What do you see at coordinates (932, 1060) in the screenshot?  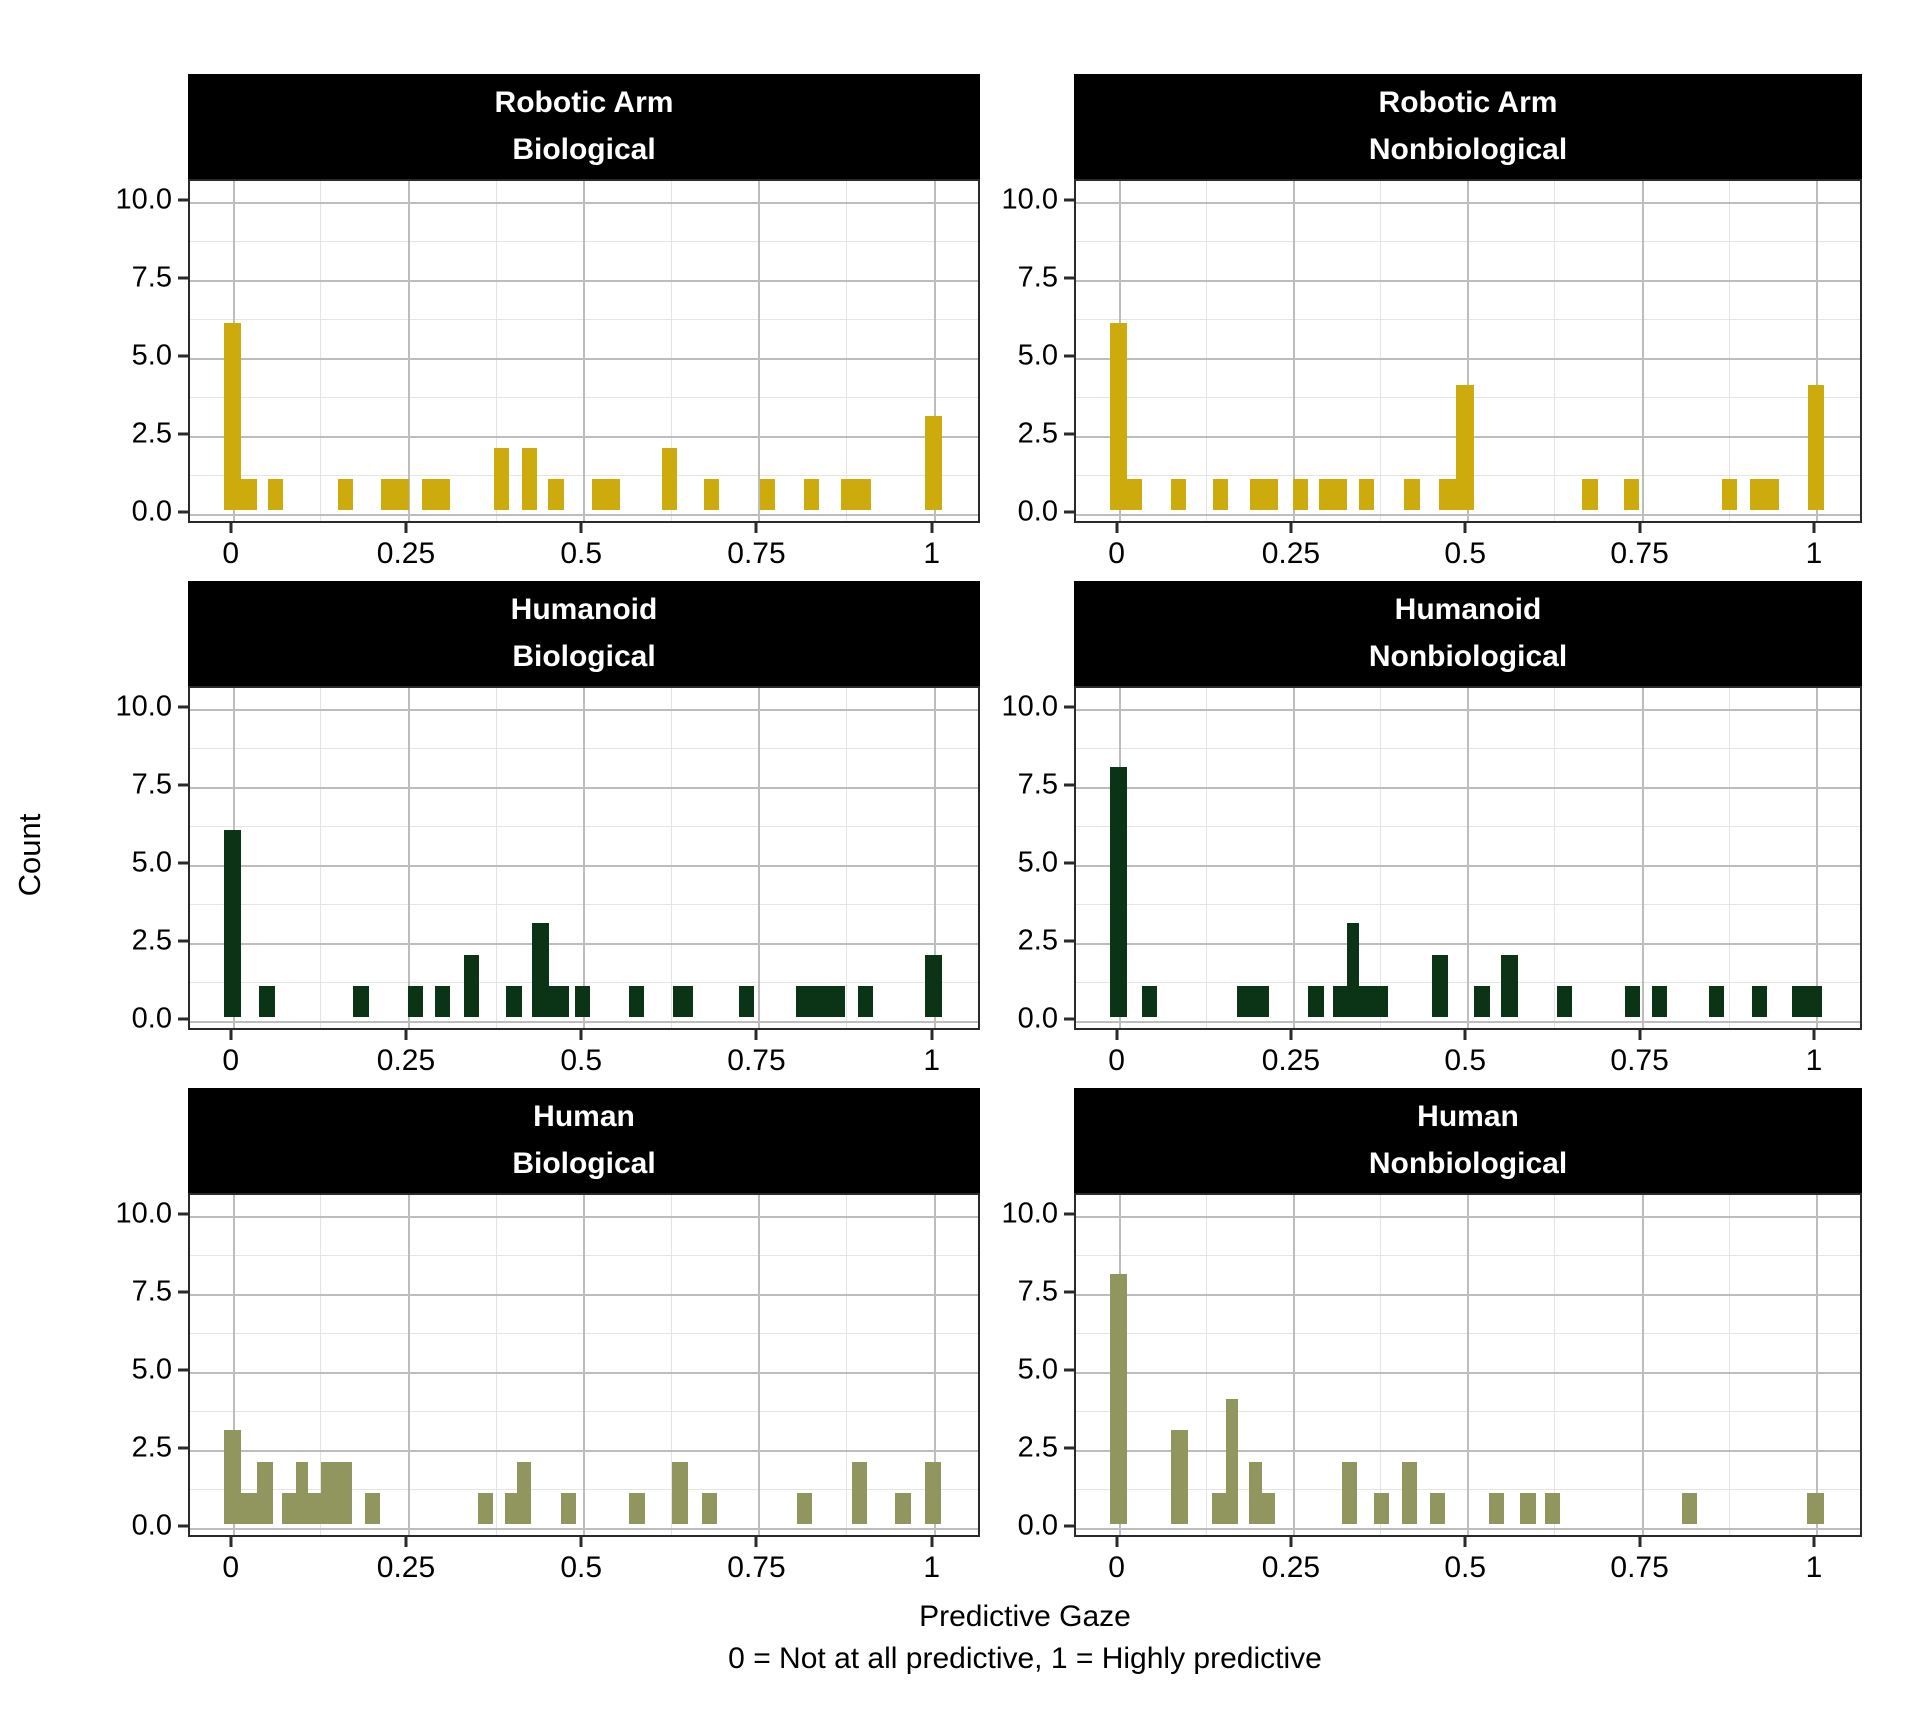 I see `x-tick-label: 1` at bounding box center [932, 1060].